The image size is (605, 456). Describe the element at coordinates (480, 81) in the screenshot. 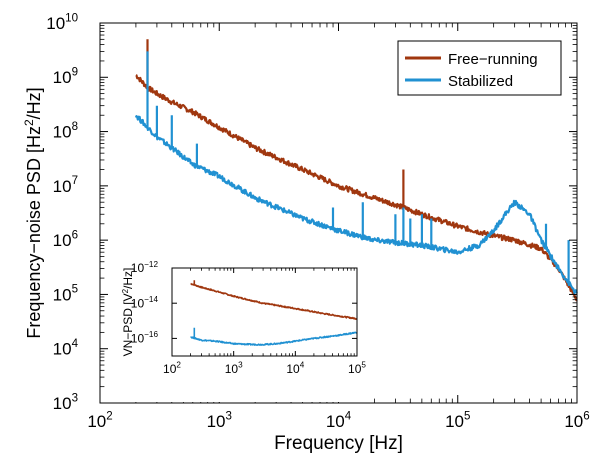

I see `legend-label-stabilized: Stabilized` at that location.